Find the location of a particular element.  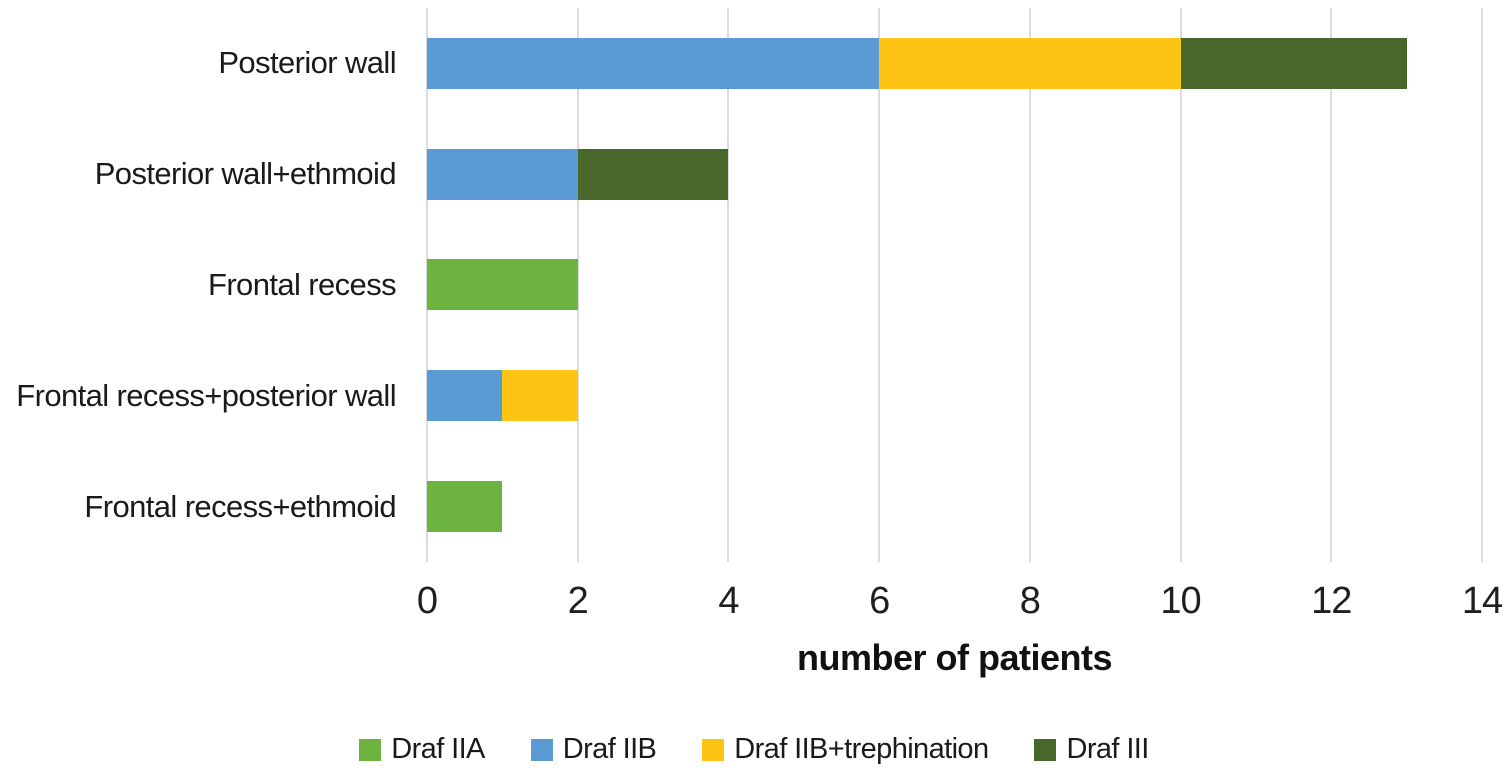

x-axis-ticks: 0 2 4 6 8 10 12 14 is located at coordinates (960, 604).